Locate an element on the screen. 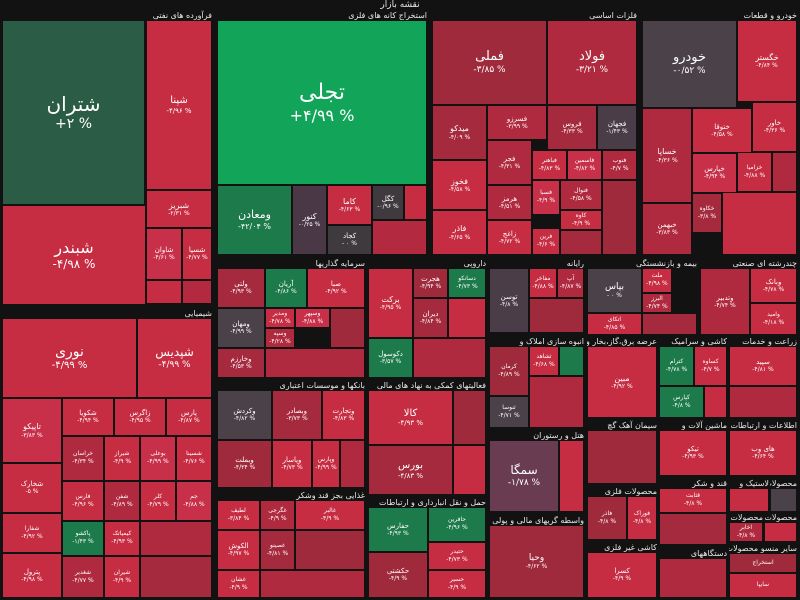  stock-tile: تاپیکو -۳/۸۳ % is located at coordinates (32, 430).